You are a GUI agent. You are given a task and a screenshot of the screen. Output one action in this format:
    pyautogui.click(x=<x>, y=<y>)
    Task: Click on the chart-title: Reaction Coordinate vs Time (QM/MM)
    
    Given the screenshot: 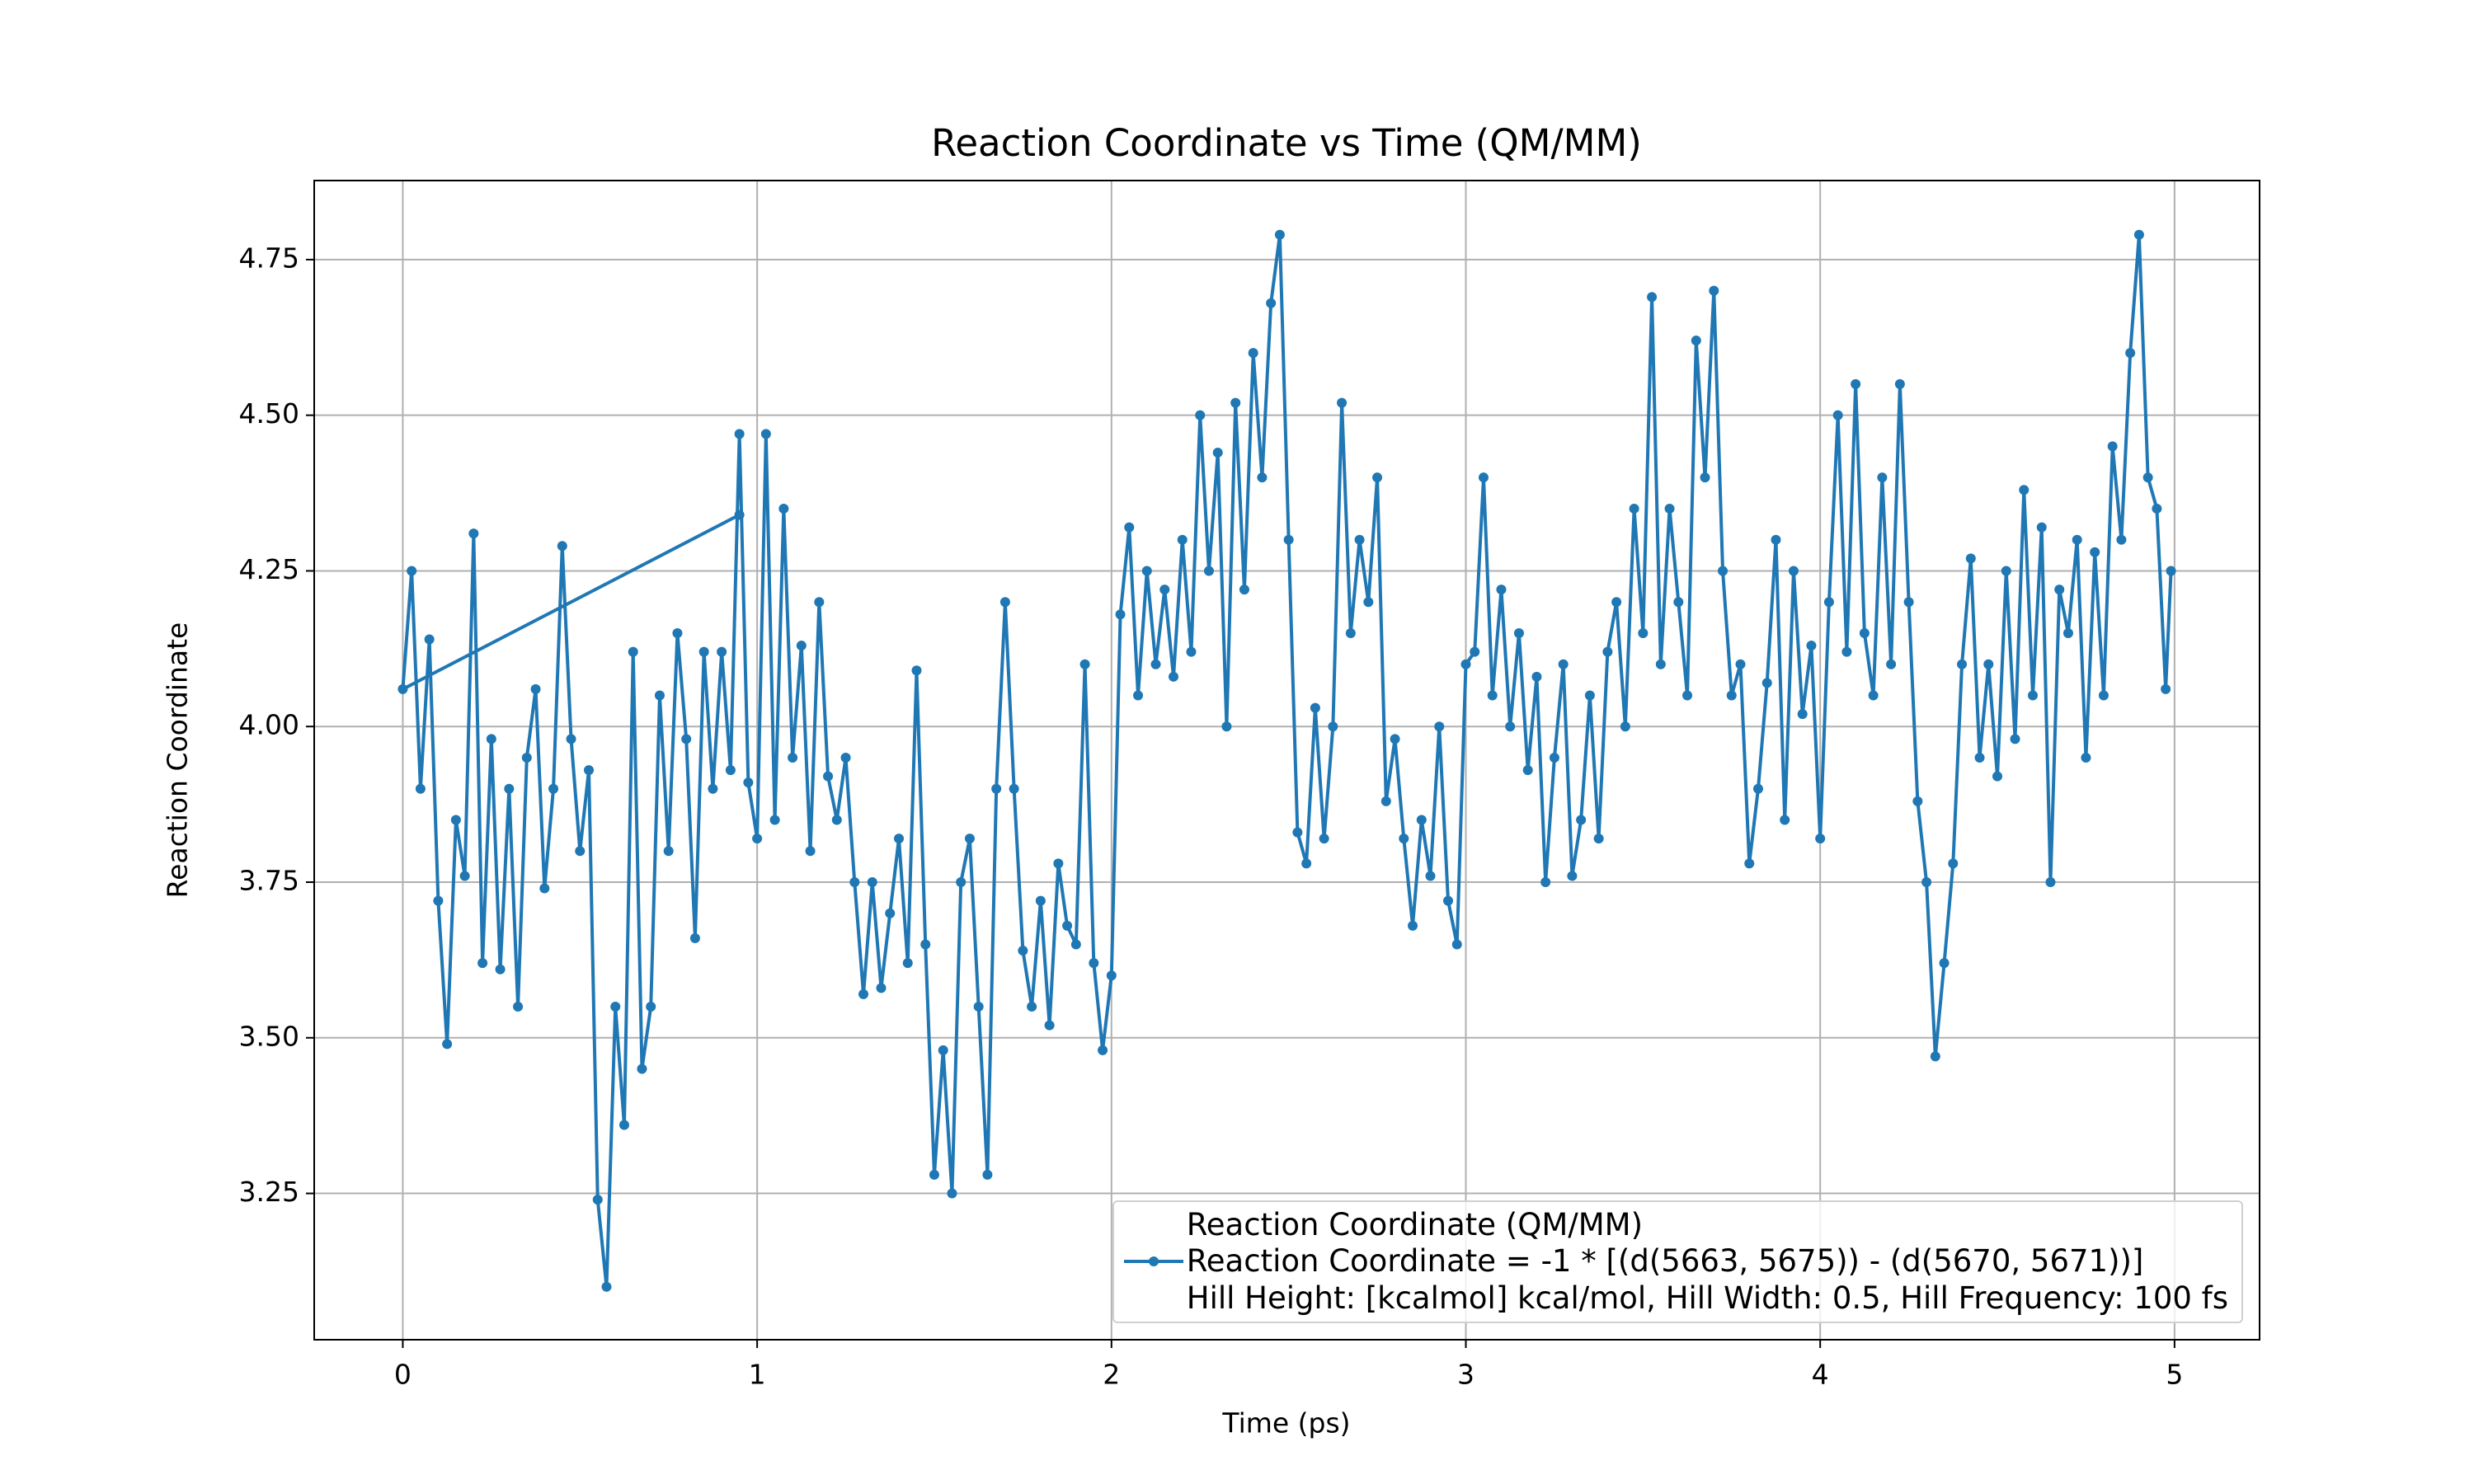 What is the action you would take?
    pyautogui.click(x=1286, y=143)
    